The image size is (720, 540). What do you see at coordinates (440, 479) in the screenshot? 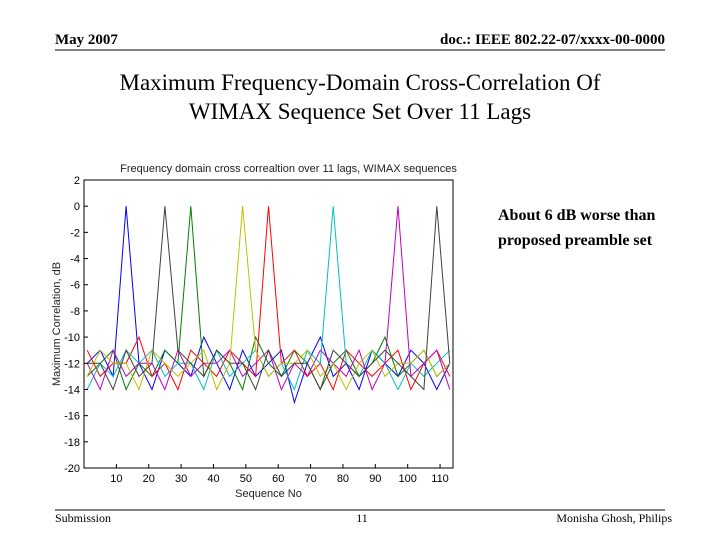
I see `x-tick-label: 110` at bounding box center [440, 479].